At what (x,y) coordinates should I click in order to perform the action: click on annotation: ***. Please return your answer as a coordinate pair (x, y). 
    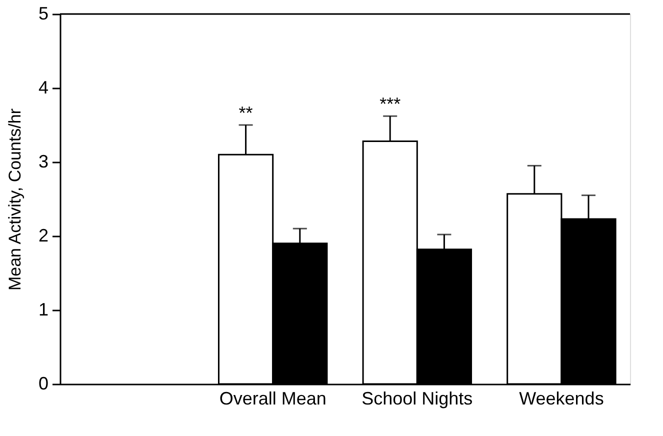
    Looking at the image, I should click on (390, 104).